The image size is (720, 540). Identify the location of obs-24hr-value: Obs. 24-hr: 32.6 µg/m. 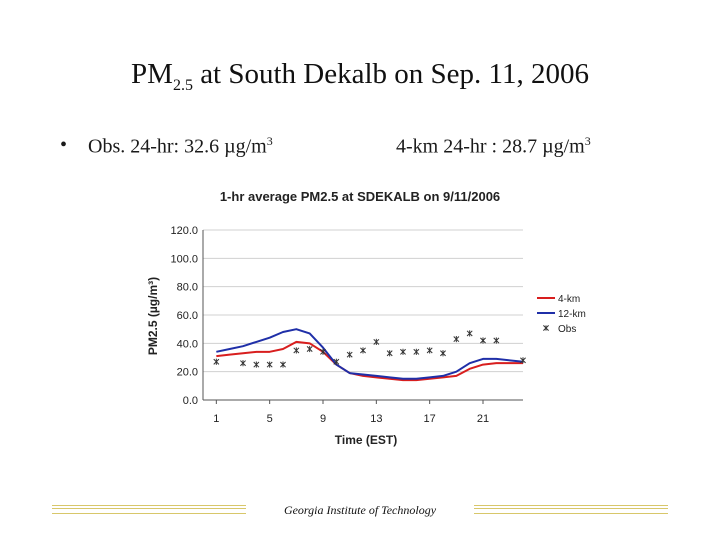
(177, 146).